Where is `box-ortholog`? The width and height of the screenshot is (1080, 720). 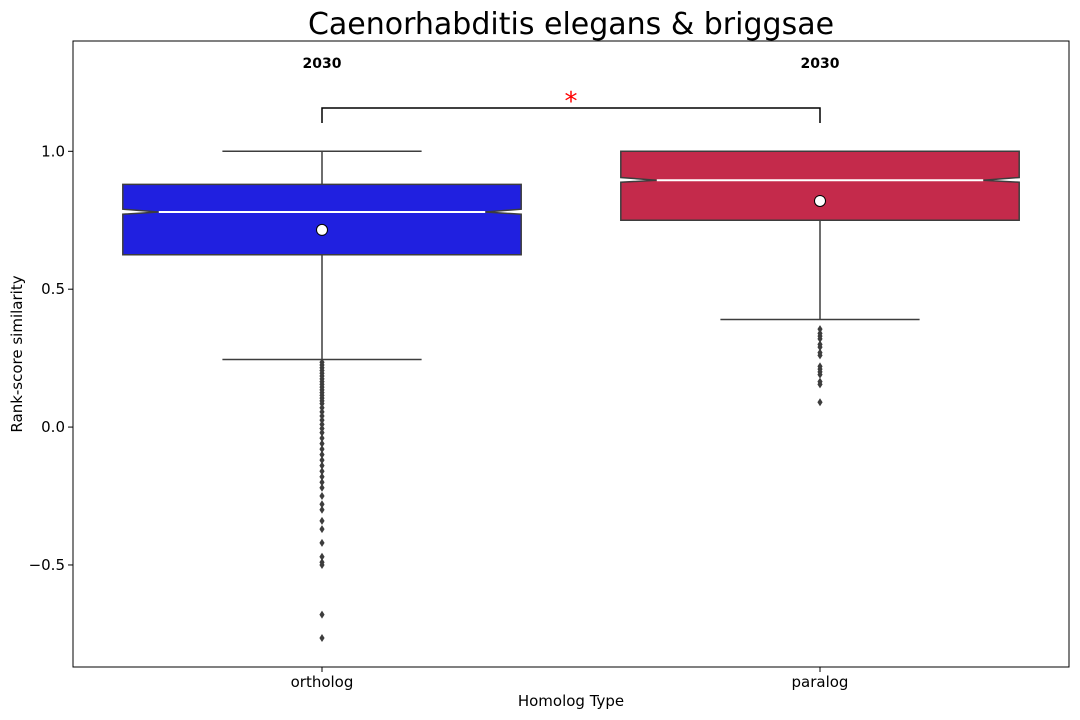 box-ortholog is located at coordinates (322, 219).